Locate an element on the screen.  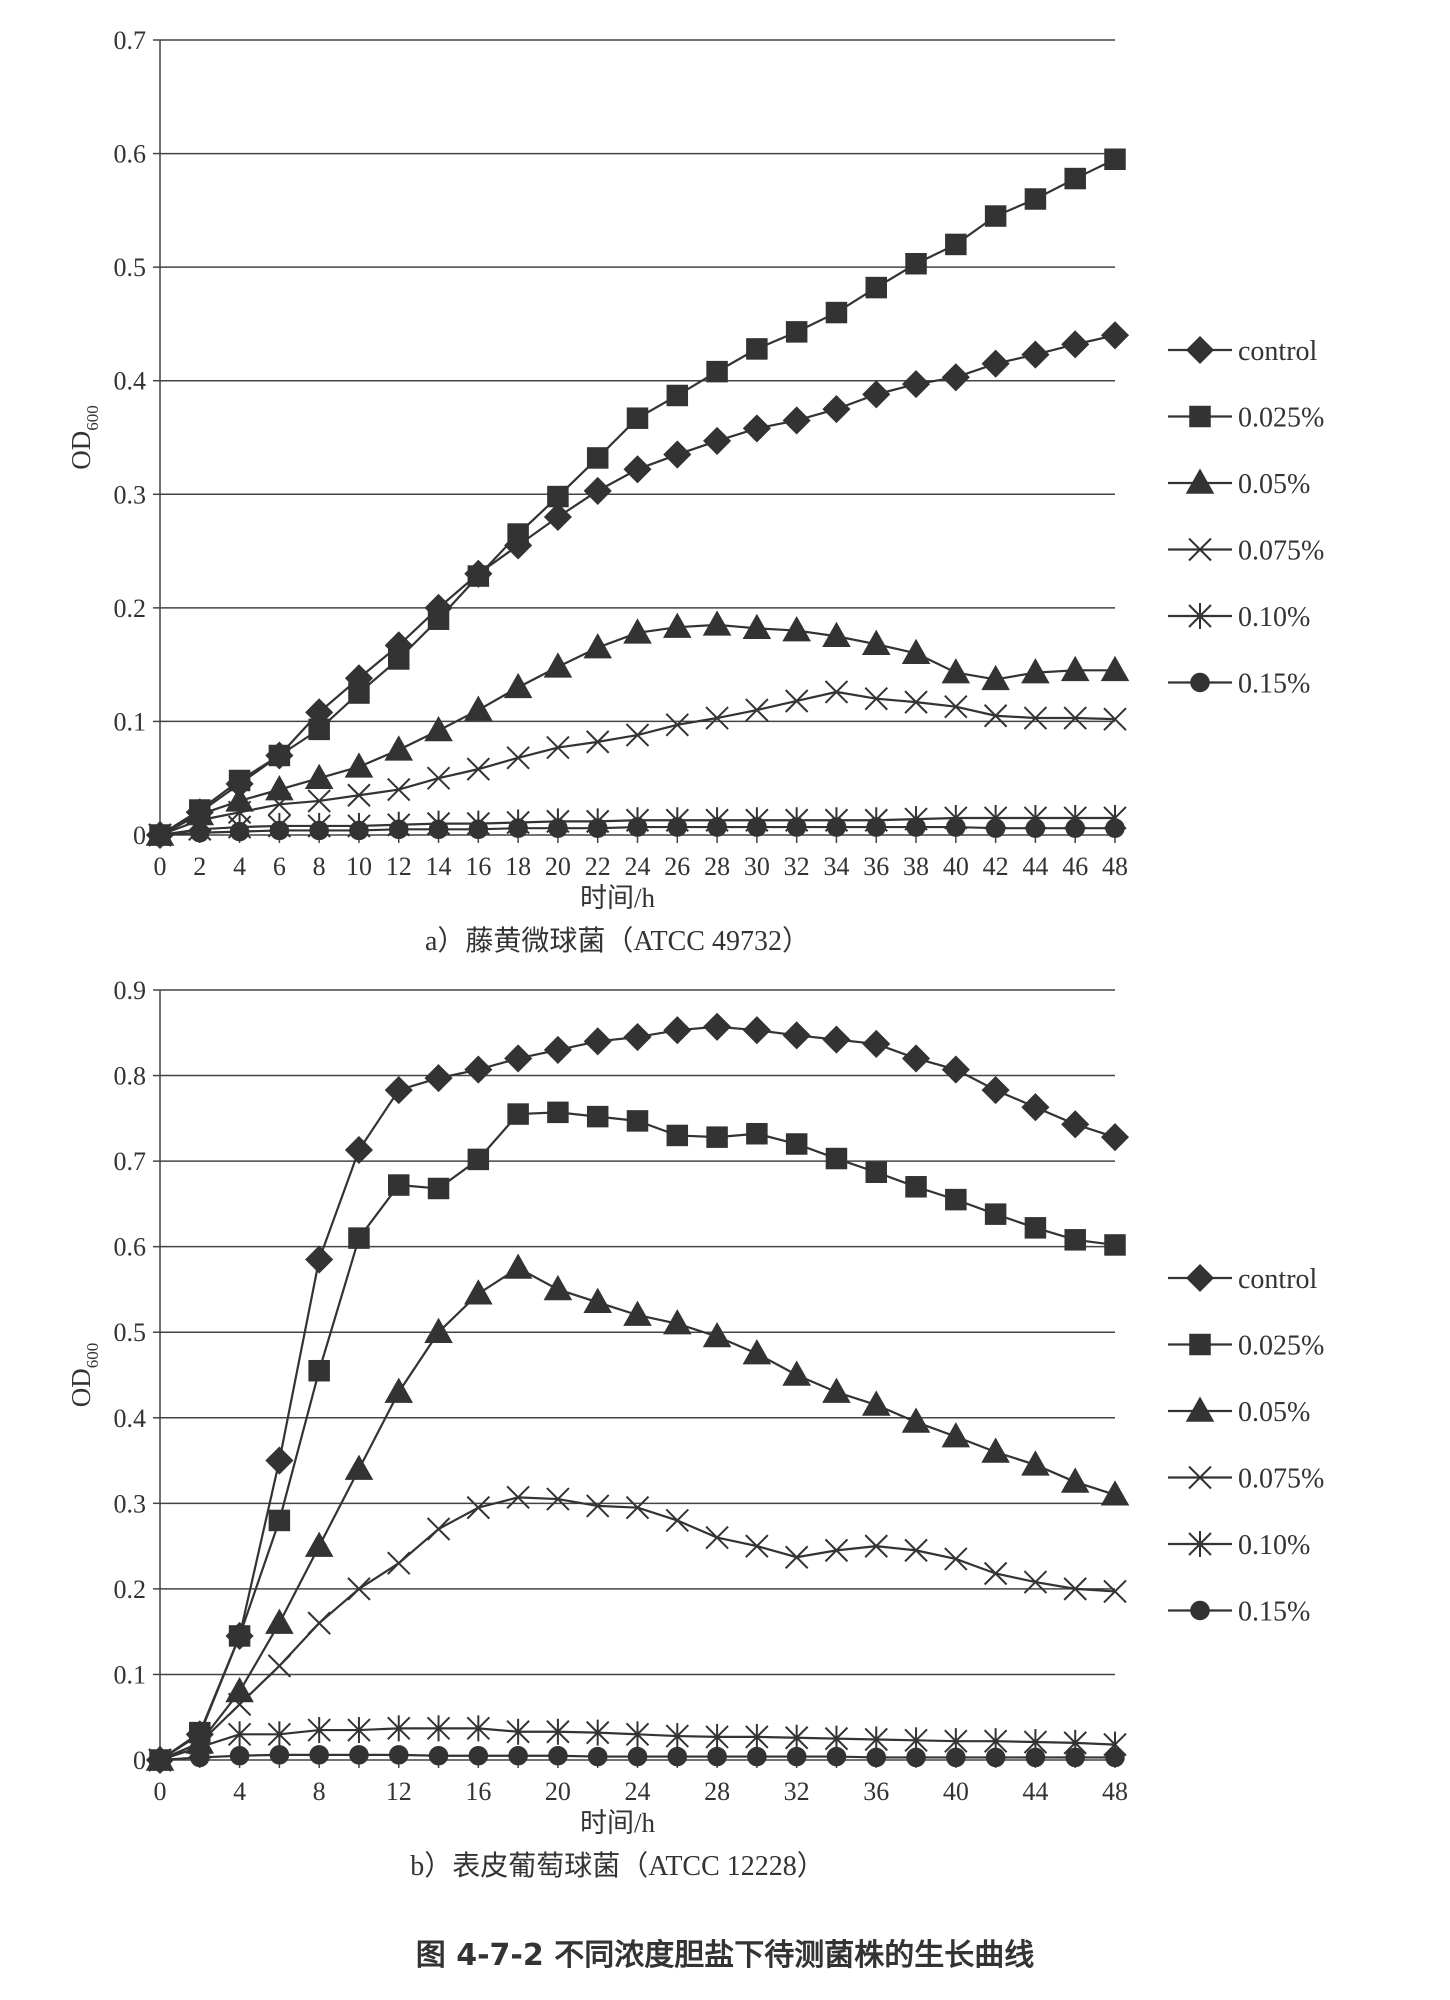
x-tick-label: 32 is located at coordinates (797, 1791).